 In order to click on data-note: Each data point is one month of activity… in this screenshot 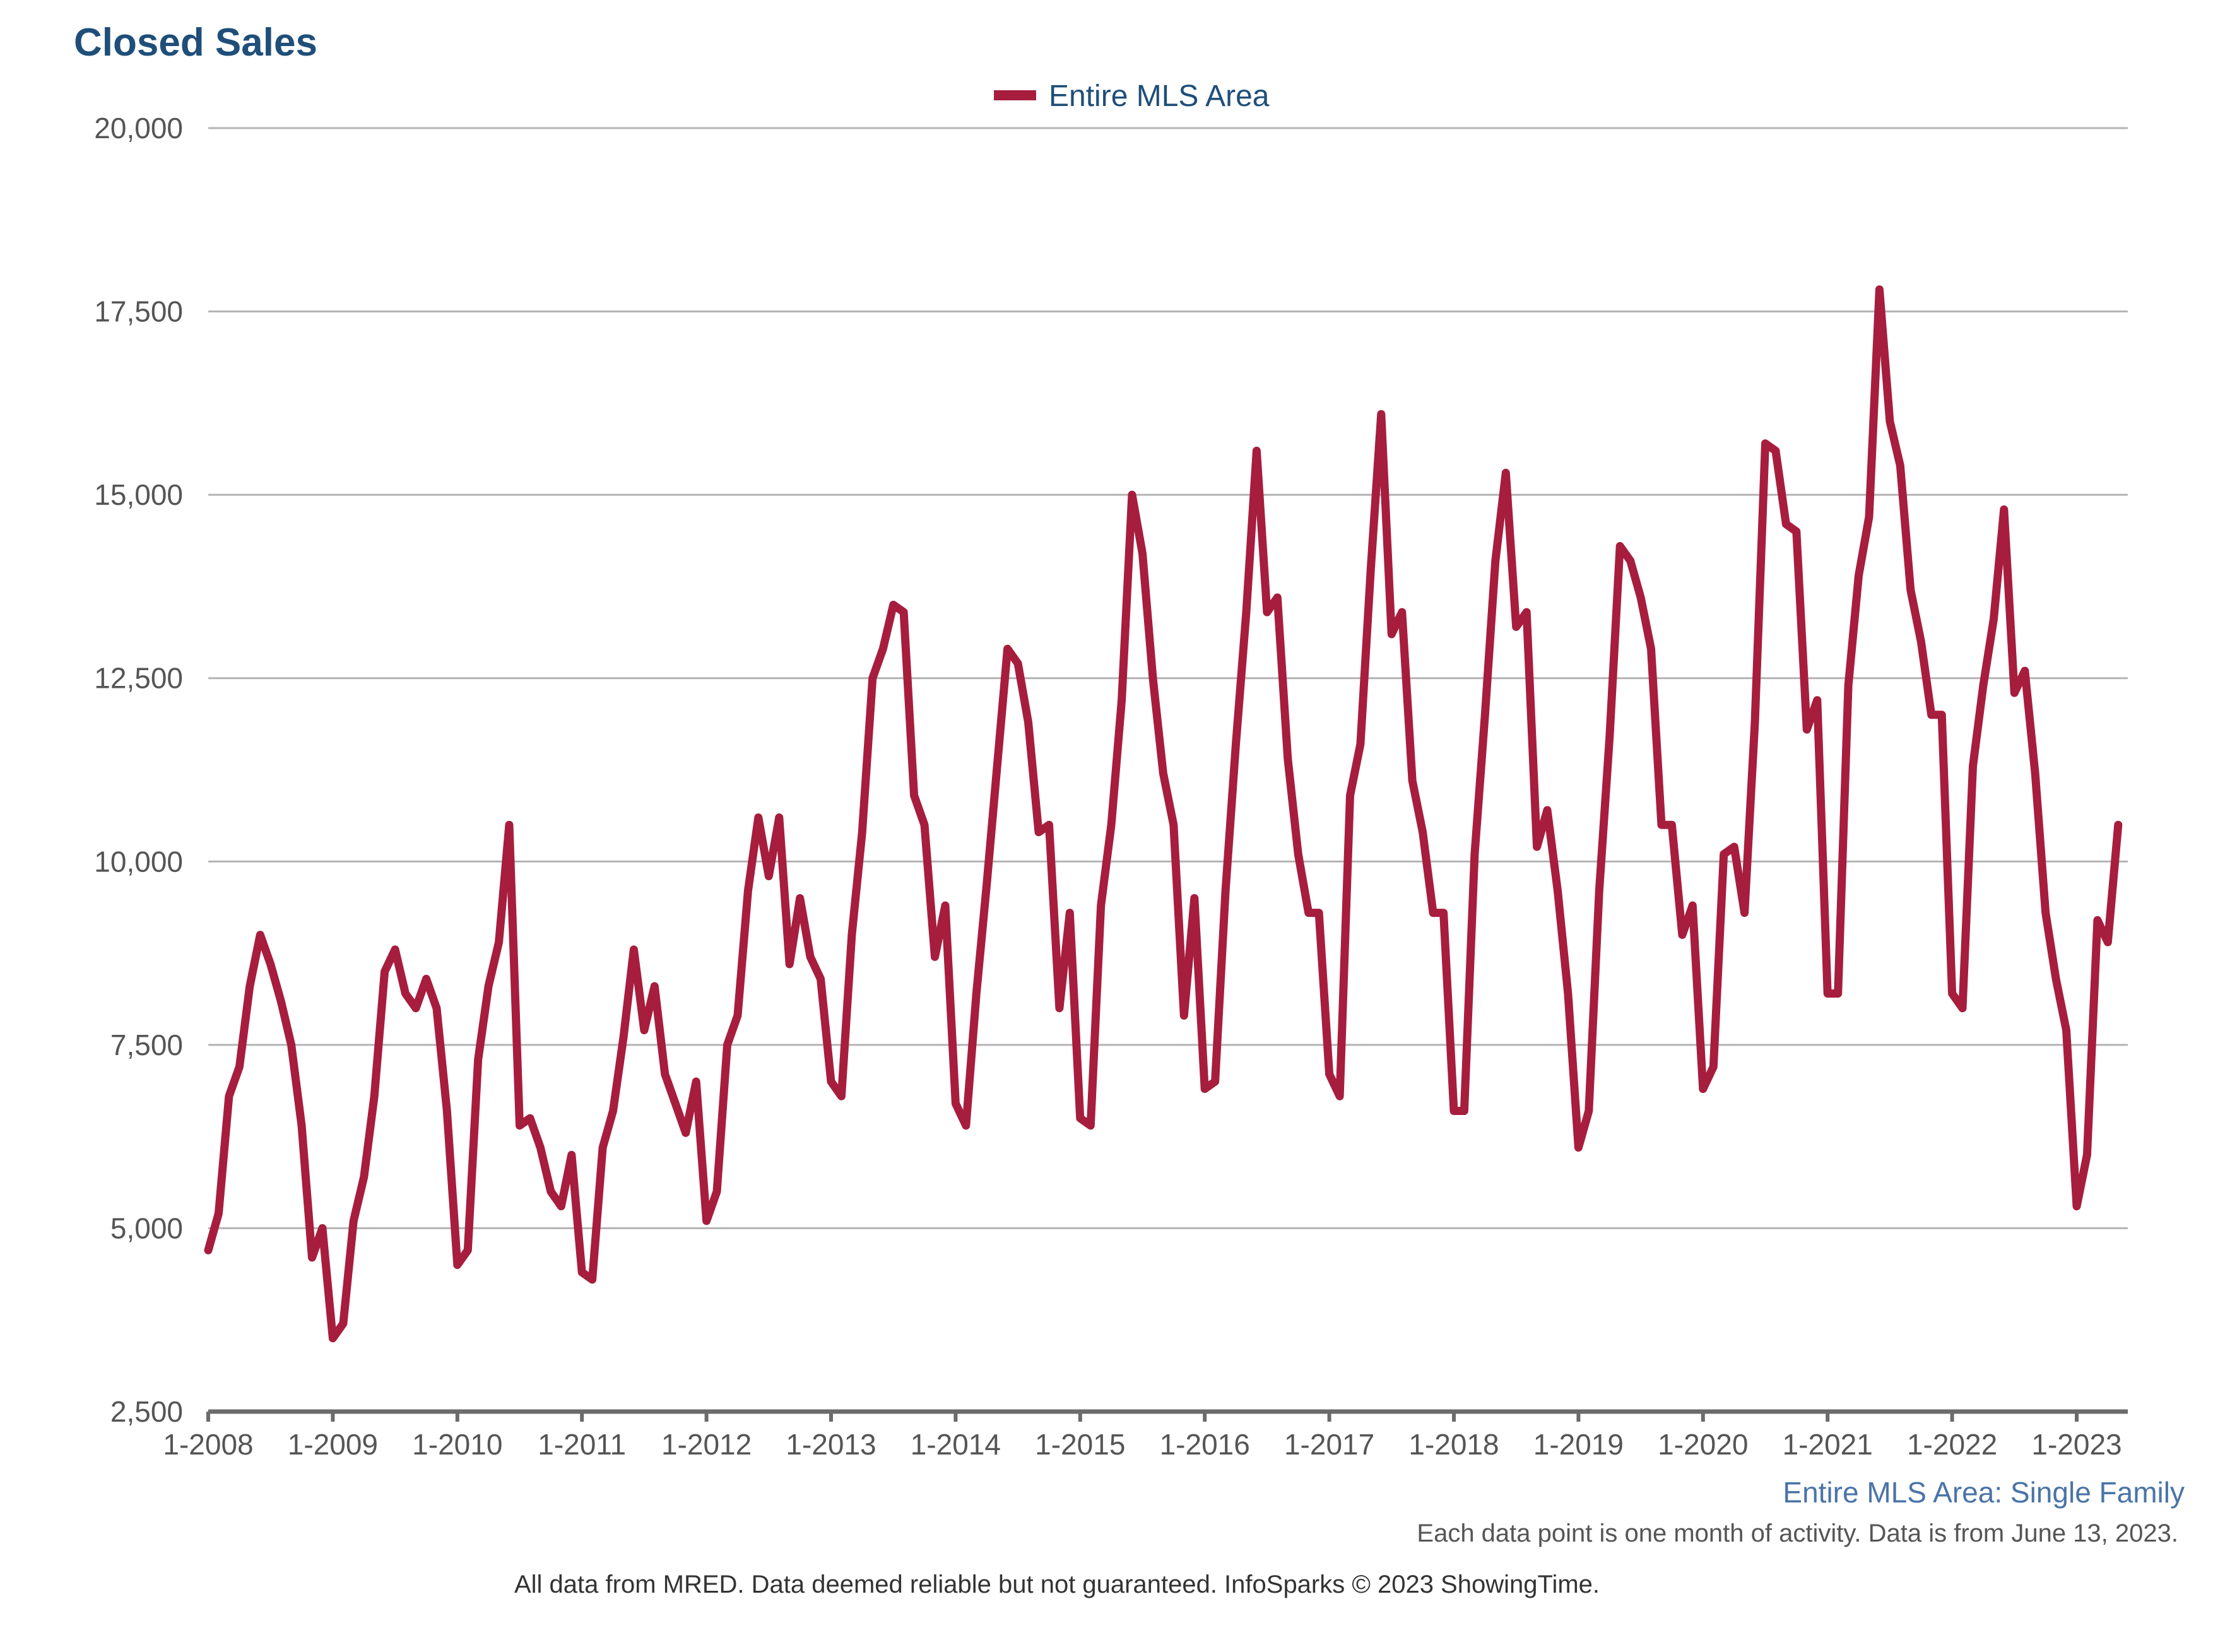, I will do `click(1797, 1533)`.